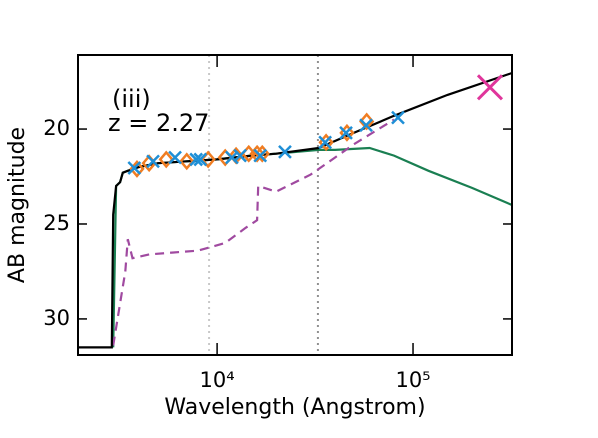 This screenshot has width=598, height=438. What do you see at coordinates (56, 223) in the screenshot?
I see `y-tick-label: 25` at bounding box center [56, 223].